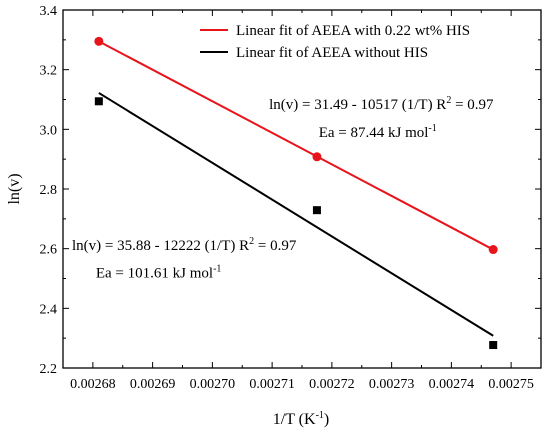 This screenshot has width=550, height=433. What do you see at coordinates (378, 132) in the screenshot?
I see `fit-equation-annotation: Ea = 87.44 kJ mol-1` at bounding box center [378, 132].